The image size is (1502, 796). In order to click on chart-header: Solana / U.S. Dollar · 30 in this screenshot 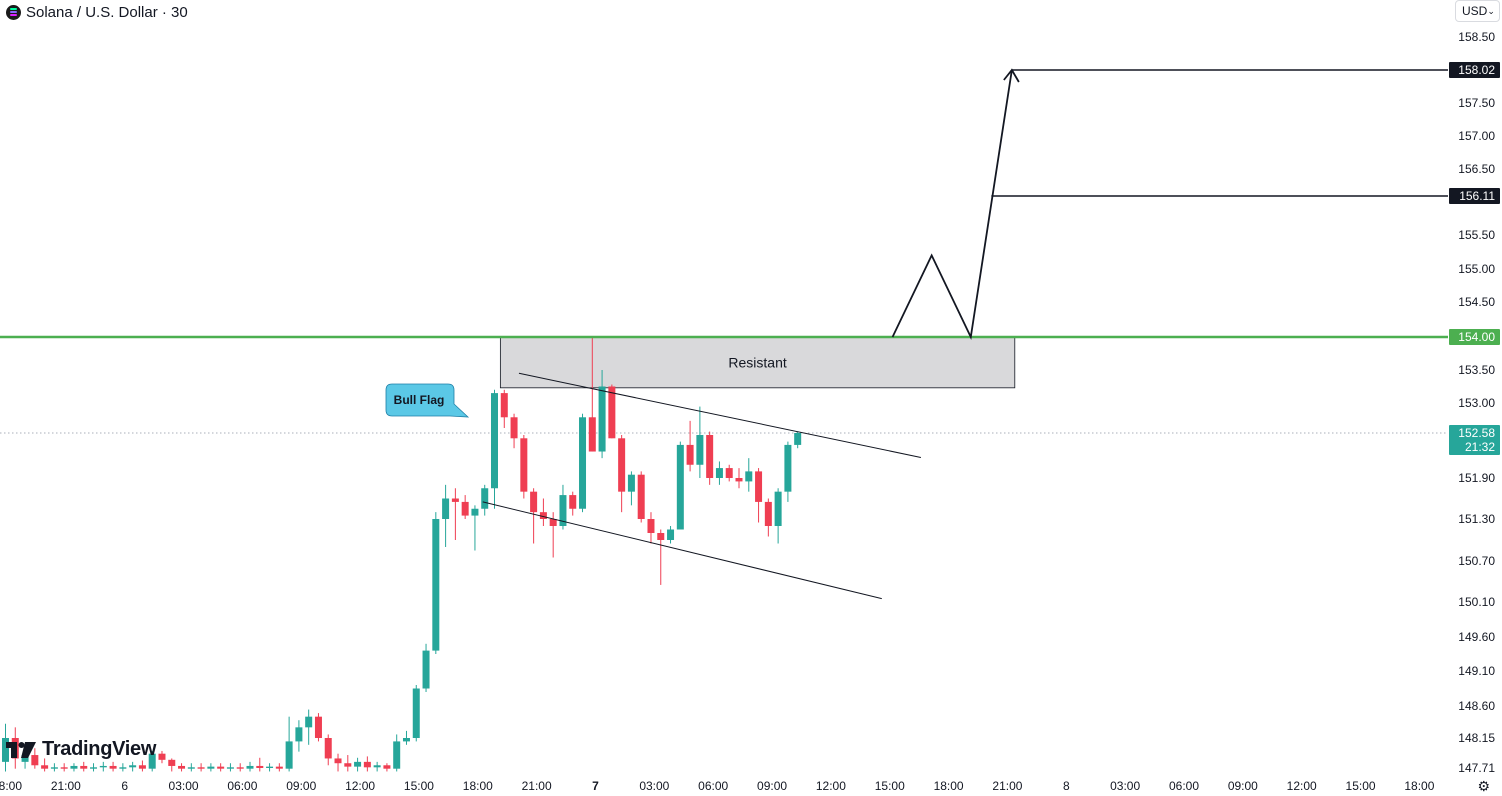, I will do `click(97, 12)`.